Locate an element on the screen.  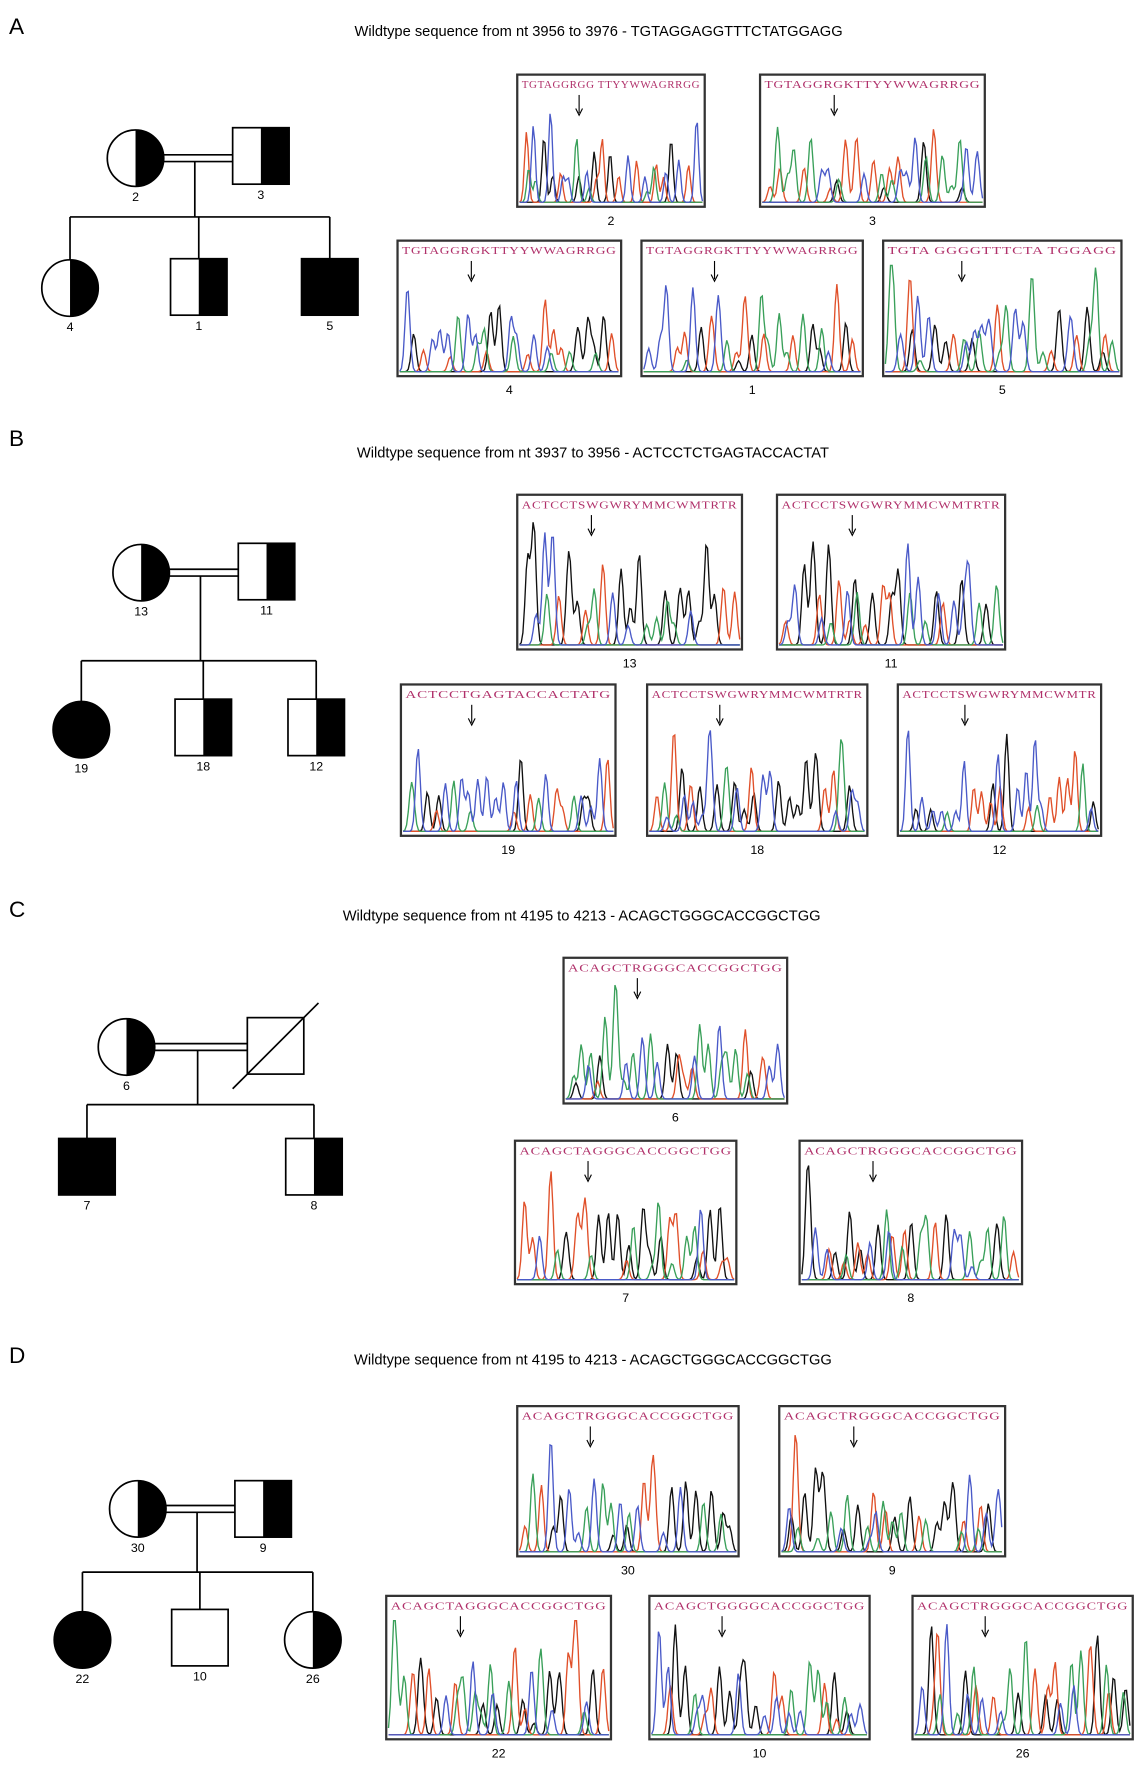
chromatogram: ACTCCTSWGWRYMMCWMTR 12 is located at coordinates (999, 770).